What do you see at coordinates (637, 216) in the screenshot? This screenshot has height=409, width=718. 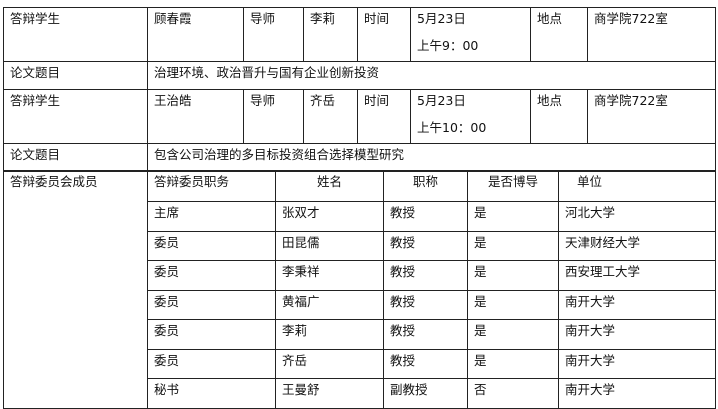 I see `member-affiliation: 河北大学` at bounding box center [637, 216].